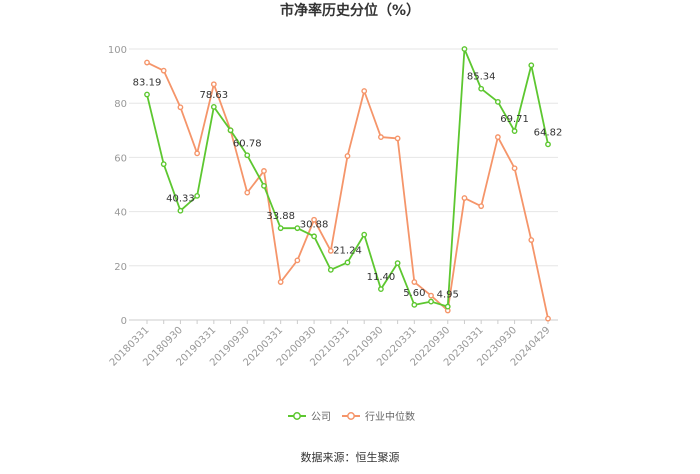 The height and width of the screenshot is (474, 700). What do you see at coordinates (390, 416) in the screenshot?
I see `legend-label: 行业中位数` at bounding box center [390, 416].